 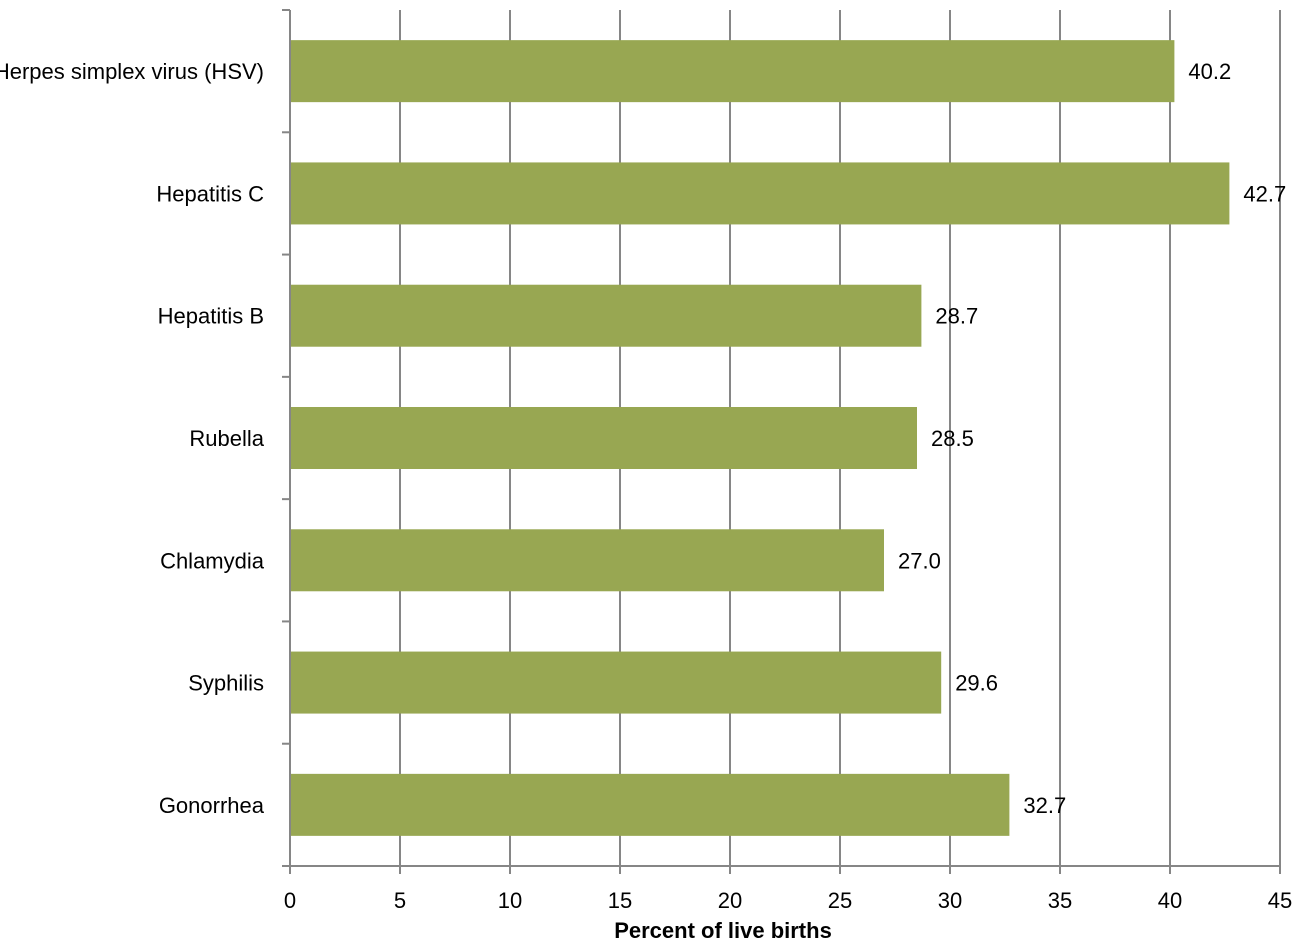 I want to click on value-label-1: 42.7, so click(x=1264, y=193).